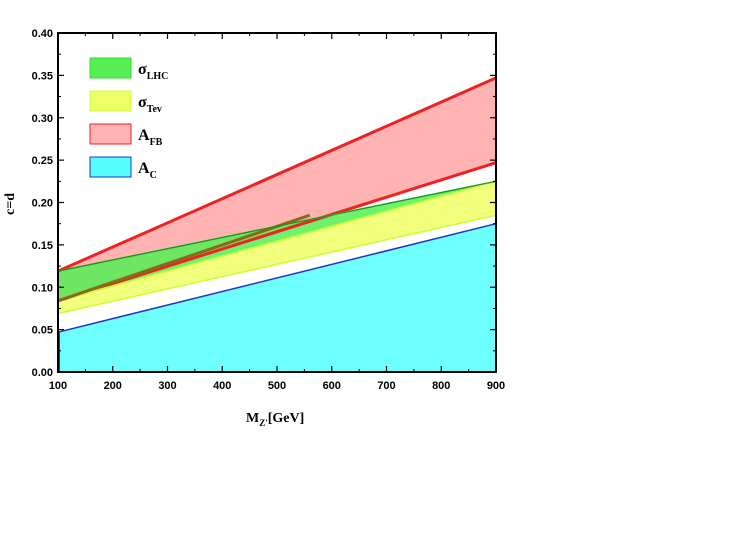 This screenshot has width=736, height=556. Describe the element at coordinates (42, 34) in the screenshot. I see `y-tick-label: 0.40` at that location.